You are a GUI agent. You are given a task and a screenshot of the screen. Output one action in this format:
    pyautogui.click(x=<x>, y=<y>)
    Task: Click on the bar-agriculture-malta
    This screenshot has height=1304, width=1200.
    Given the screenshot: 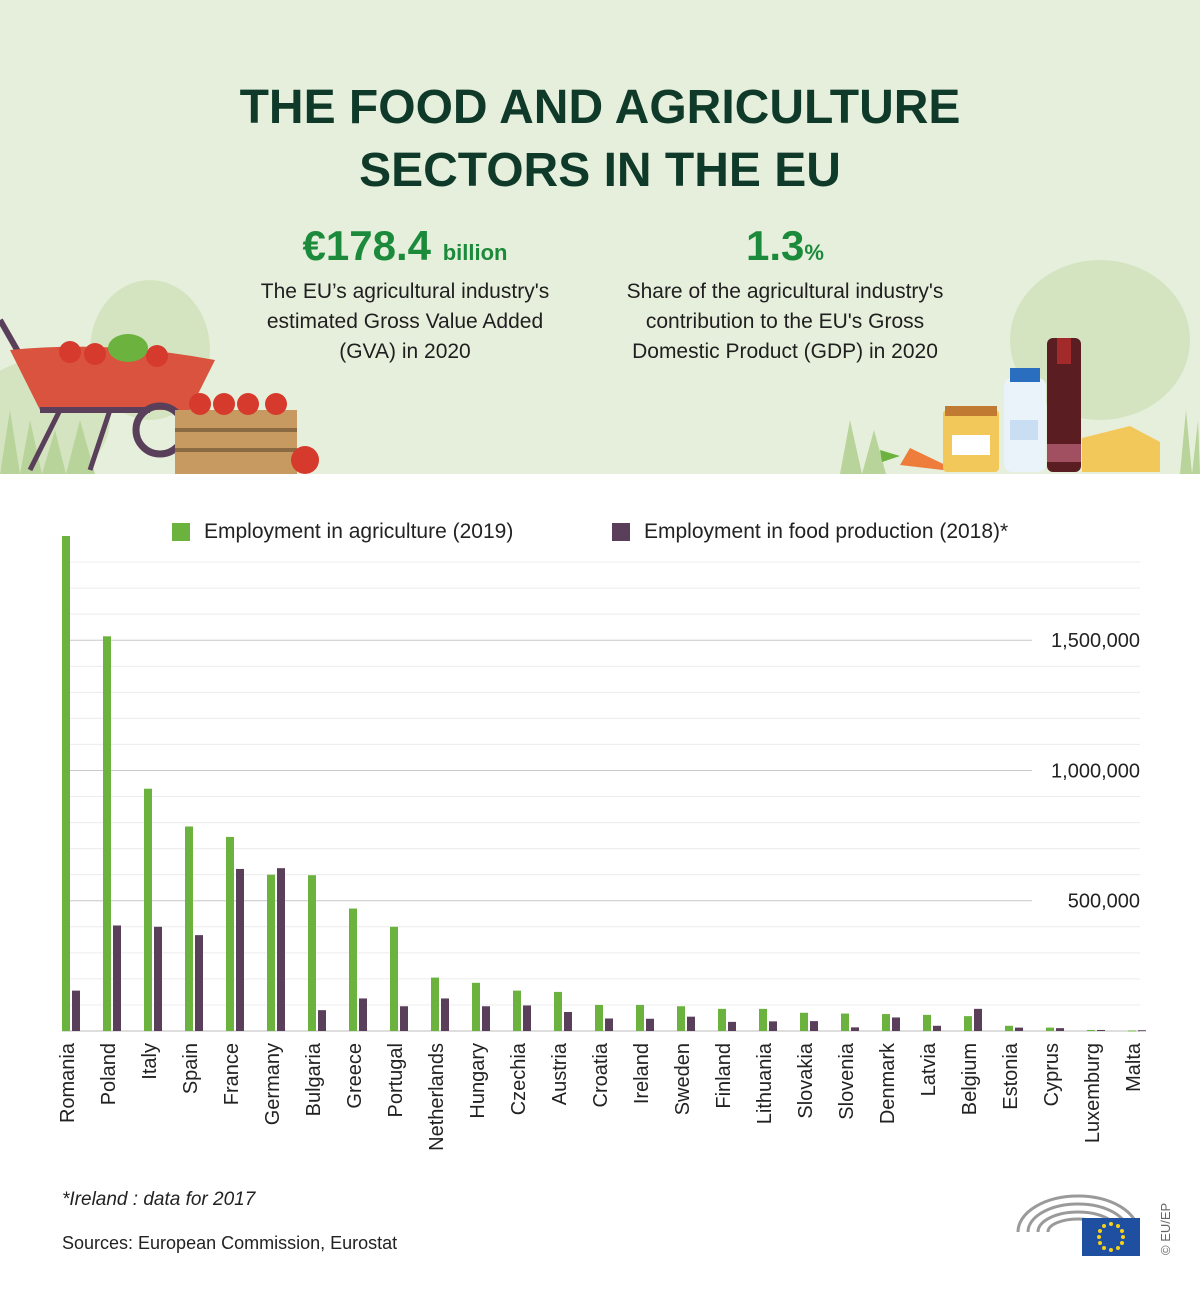 What is the action you would take?
    pyautogui.click(x=1132, y=1031)
    